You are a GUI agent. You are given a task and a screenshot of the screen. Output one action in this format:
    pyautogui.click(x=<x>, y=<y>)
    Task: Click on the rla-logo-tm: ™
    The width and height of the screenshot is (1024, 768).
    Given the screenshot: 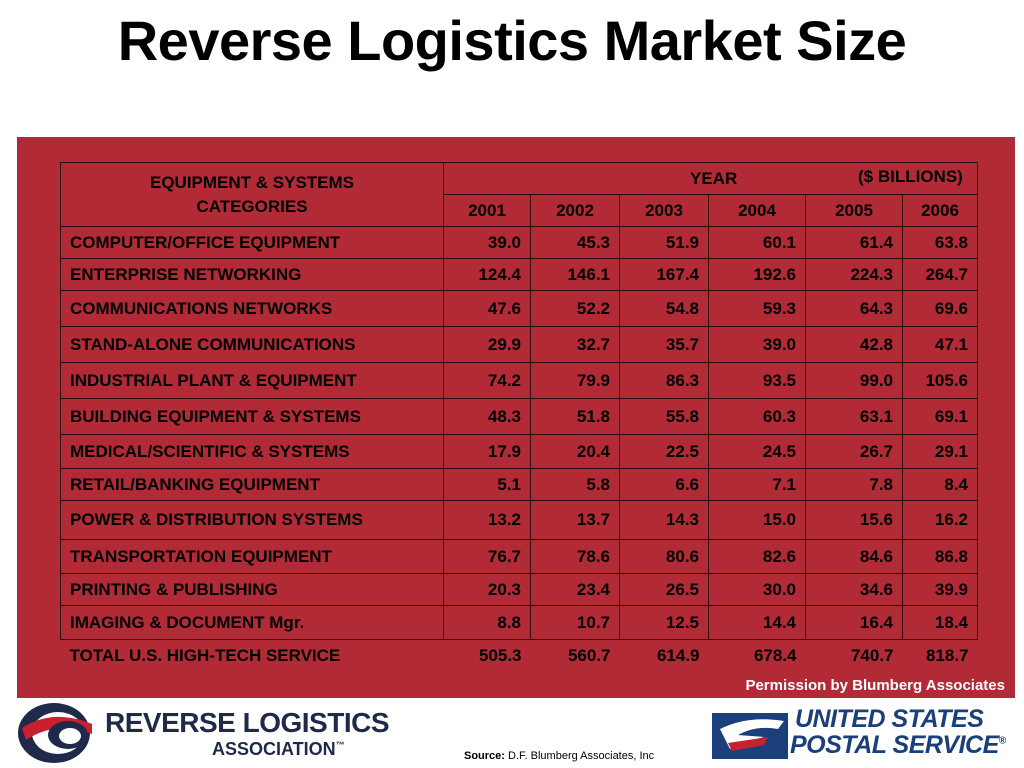 What is the action you would take?
    pyautogui.click(x=340, y=745)
    